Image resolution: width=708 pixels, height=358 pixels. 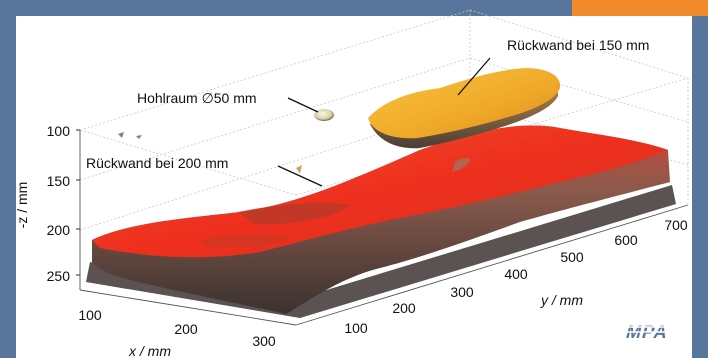 What do you see at coordinates (210, 153) in the screenshot?
I see `surface-fragments` at bounding box center [210, 153].